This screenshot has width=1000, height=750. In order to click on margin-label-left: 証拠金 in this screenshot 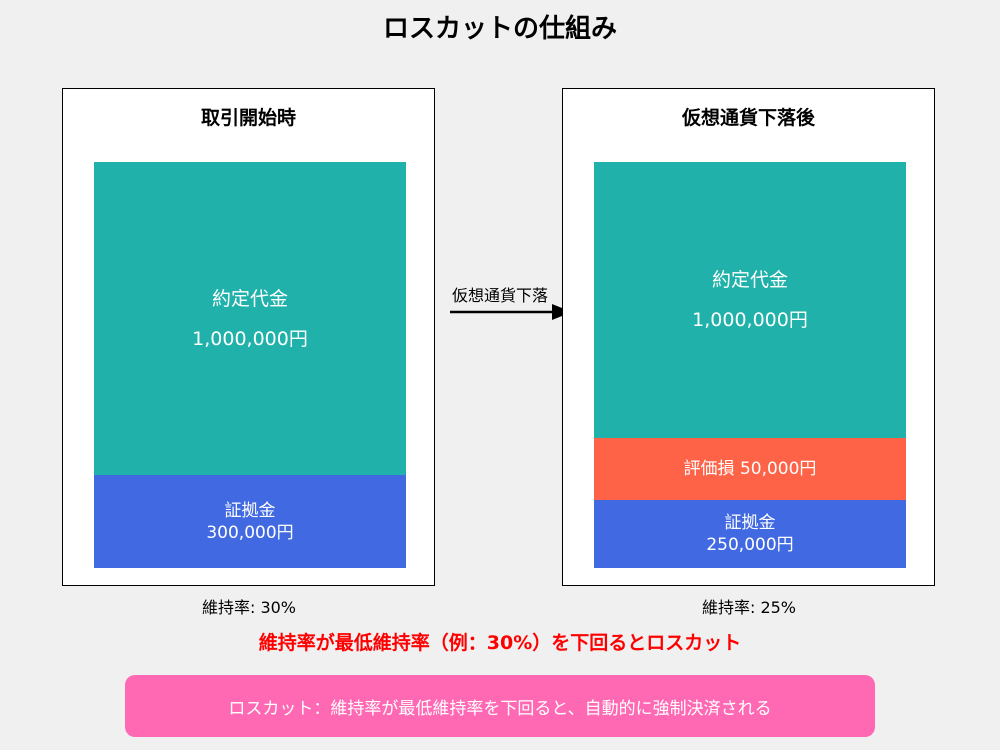, I will do `click(250, 510)`.